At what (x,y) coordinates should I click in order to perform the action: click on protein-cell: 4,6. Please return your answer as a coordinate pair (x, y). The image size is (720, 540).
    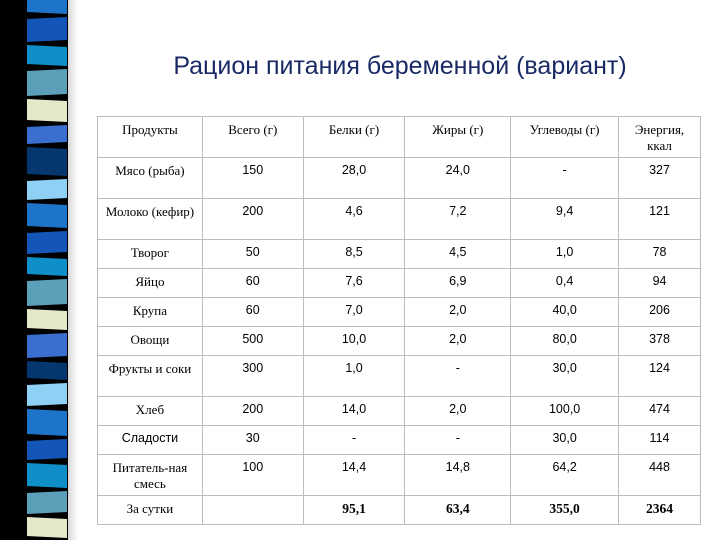
    Looking at the image, I should click on (354, 219).